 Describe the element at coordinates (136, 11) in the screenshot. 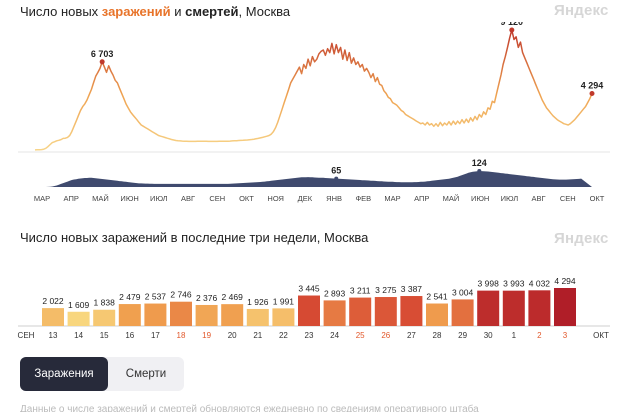

I see `title-cases: заражений` at that location.